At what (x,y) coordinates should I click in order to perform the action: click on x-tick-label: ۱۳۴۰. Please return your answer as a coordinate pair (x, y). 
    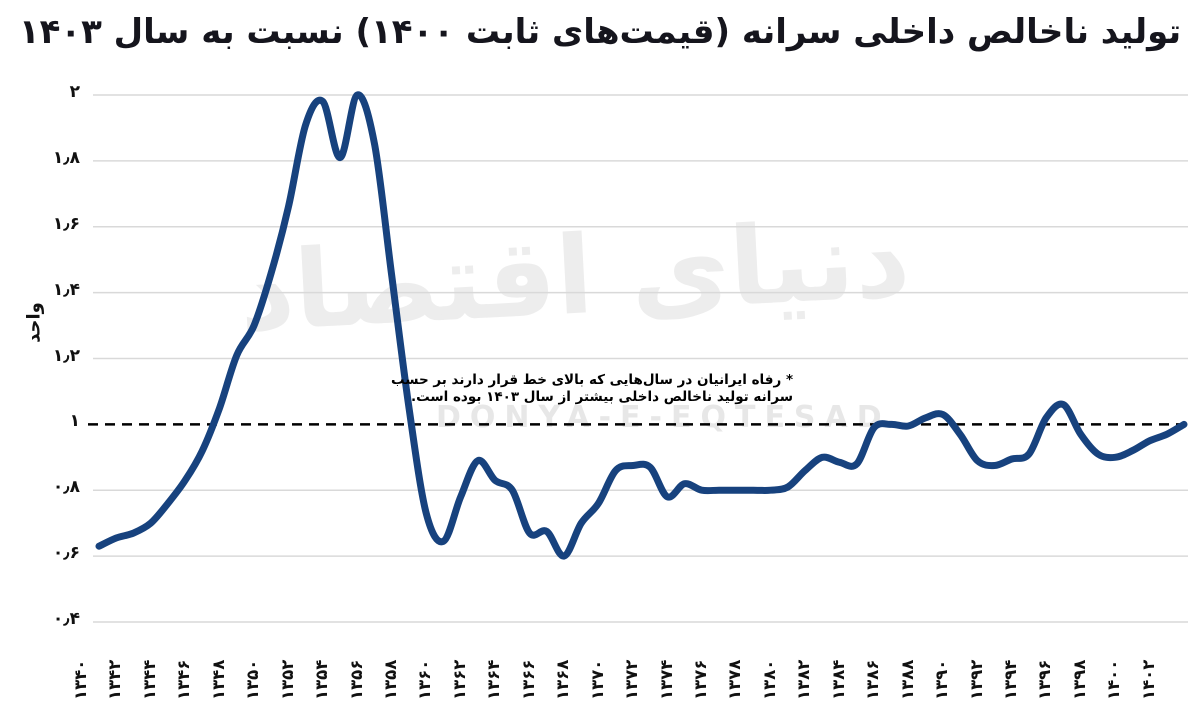
    Looking at the image, I should click on (80, 679).